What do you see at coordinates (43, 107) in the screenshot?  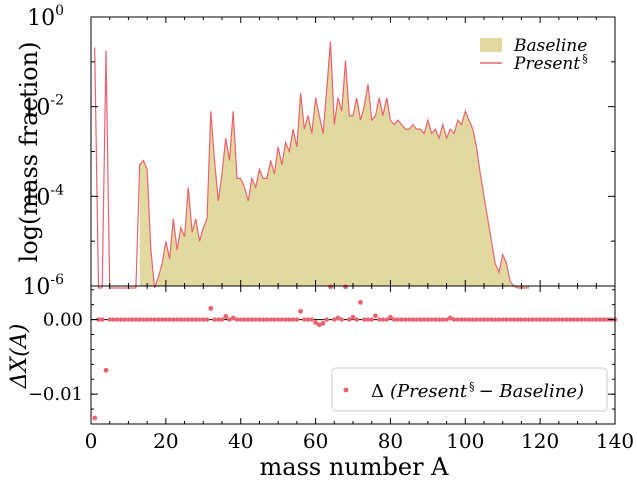 I see `y-tick-label: 10⁻²` at bounding box center [43, 107].